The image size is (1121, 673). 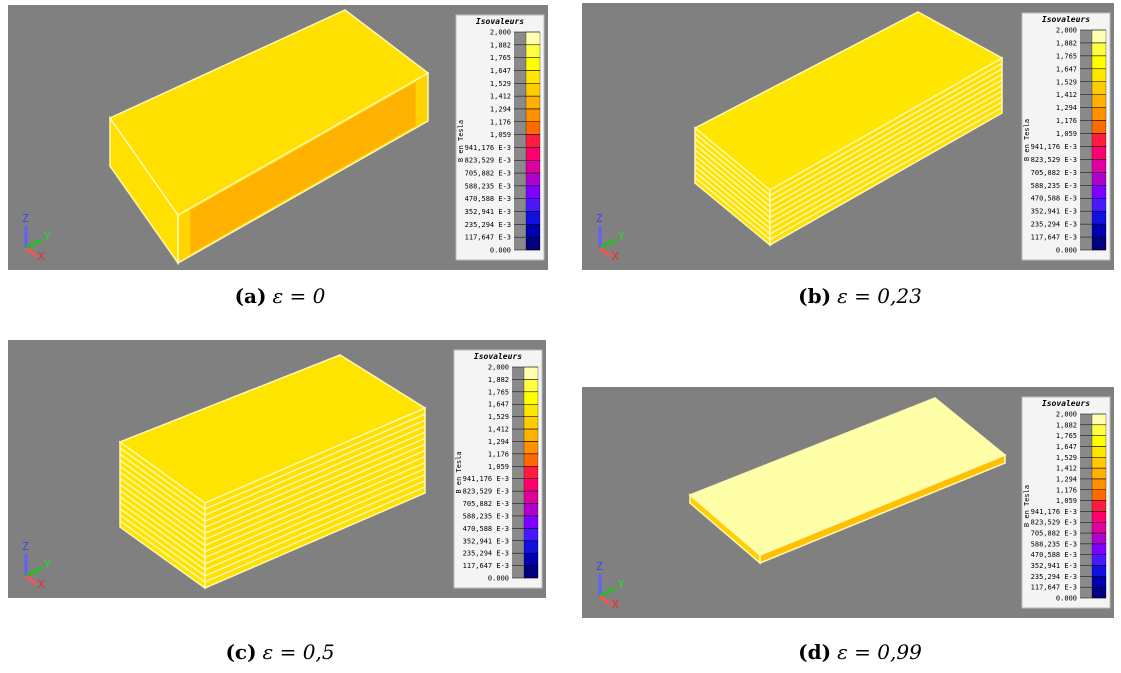 What do you see at coordinates (1054, 512) in the screenshot?
I see `legend-level: 941,176 E-3` at bounding box center [1054, 512].